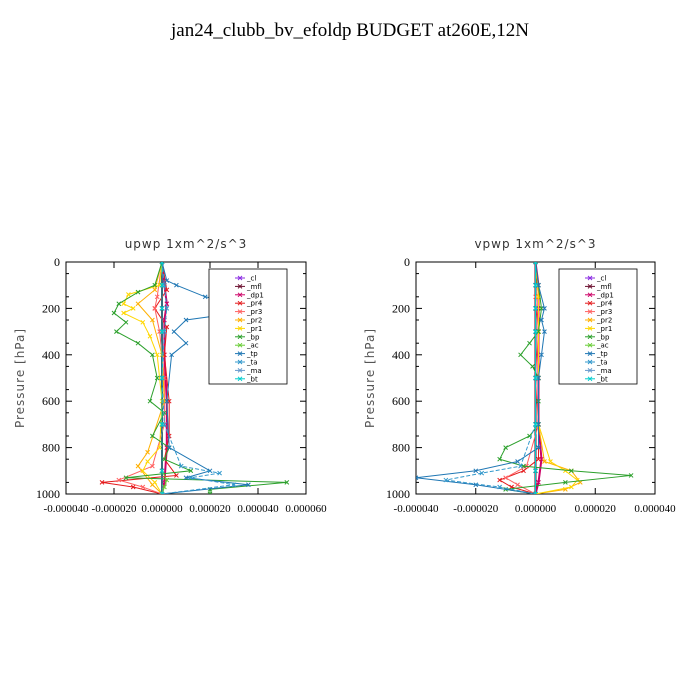 The height and width of the screenshot is (700, 700). I want to click on y-tick-label: 600, so click(51, 401).